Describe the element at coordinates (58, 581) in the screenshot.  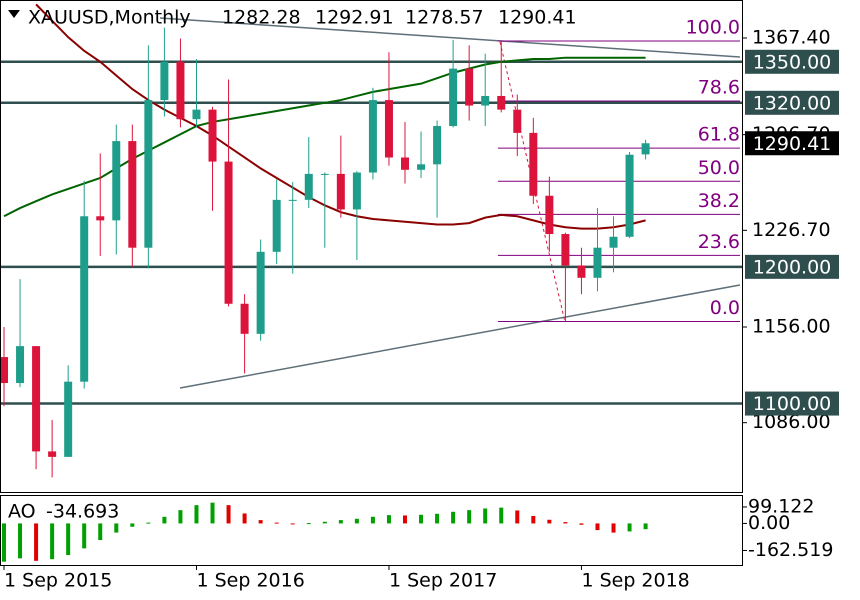
I see `x-tick-label: 1 Sep 2015` at that location.